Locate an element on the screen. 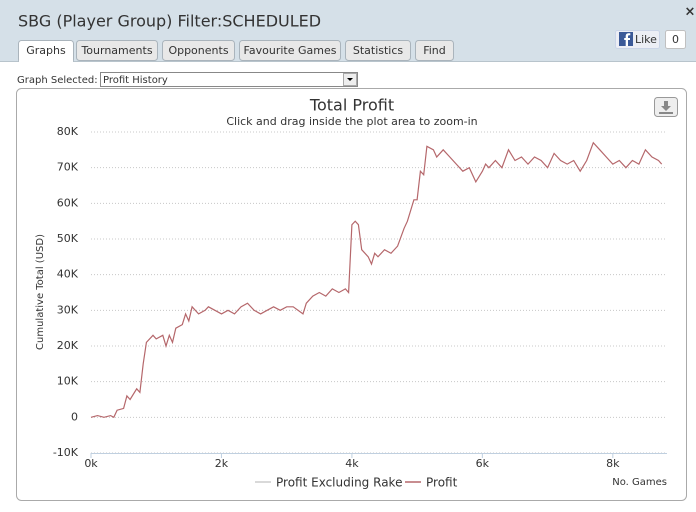 Image resolution: width=696 pixels, height=512 pixels. like-count-box is located at coordinates (675, 39).